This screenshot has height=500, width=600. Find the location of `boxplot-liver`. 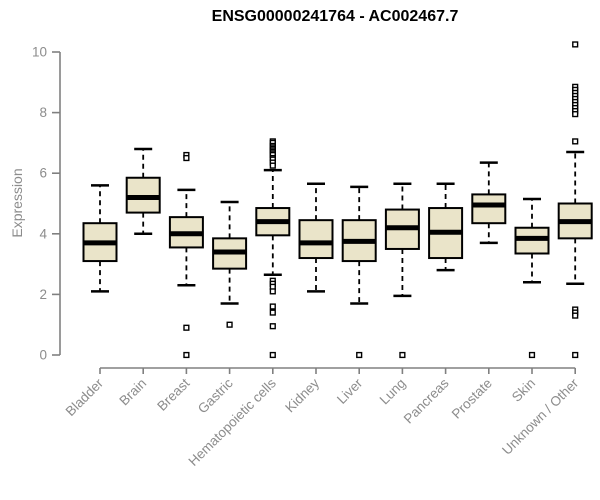

boxplot-liver is located at coordinates (359, 272).